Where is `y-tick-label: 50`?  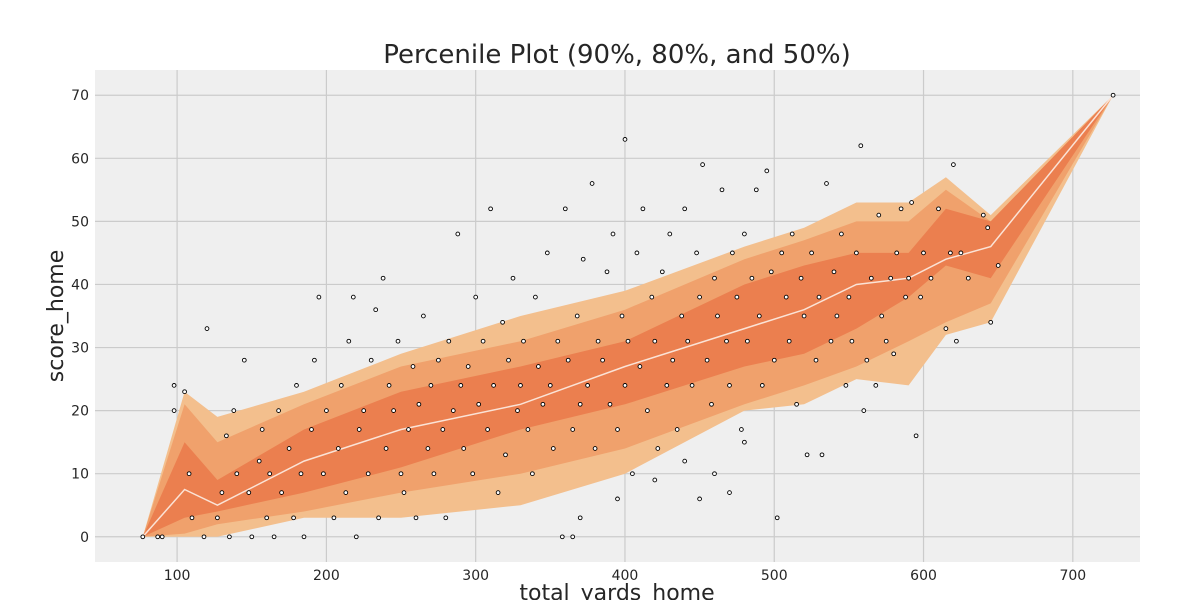
y-tick-label: 50 is located at coordinates (80, 222).